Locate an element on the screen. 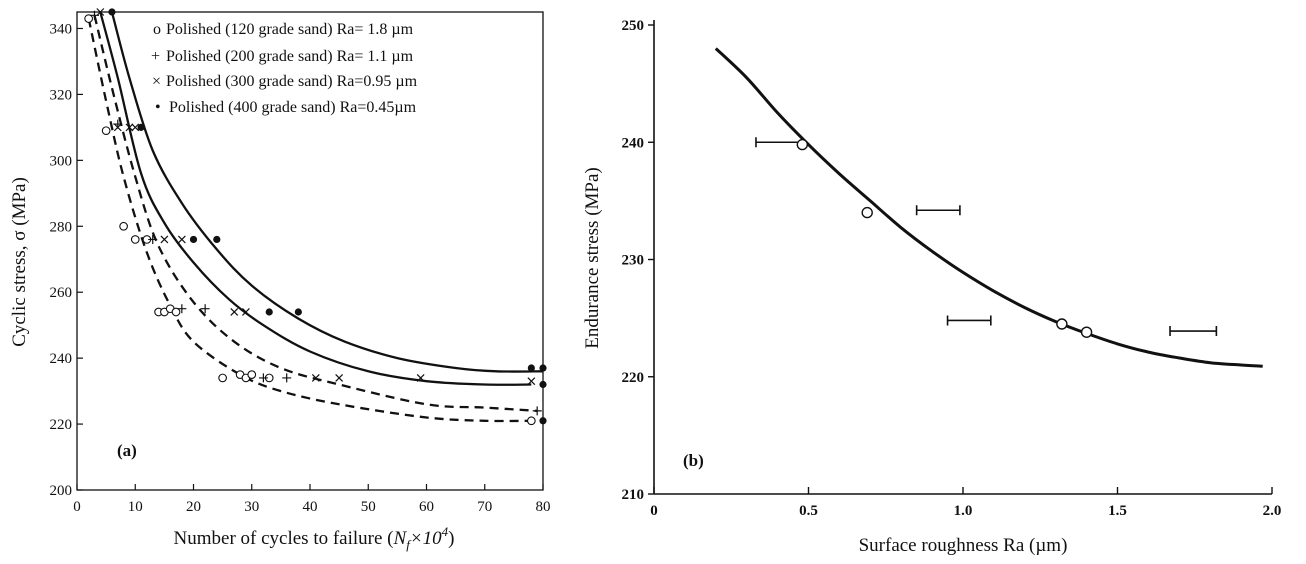  chart-a-x-ticks: 0 10 20 30 40 50 60 70 80 is located at coordinates (312, 499).